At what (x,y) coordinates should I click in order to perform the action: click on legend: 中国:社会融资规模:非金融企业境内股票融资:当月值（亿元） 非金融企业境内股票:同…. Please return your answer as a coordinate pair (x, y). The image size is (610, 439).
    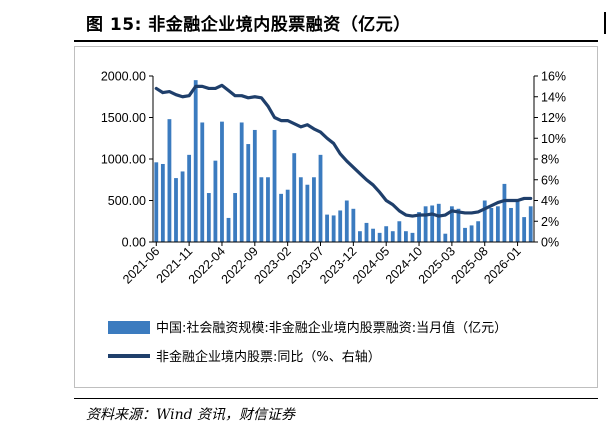
    Looking at the image, I should click on (307, 342).